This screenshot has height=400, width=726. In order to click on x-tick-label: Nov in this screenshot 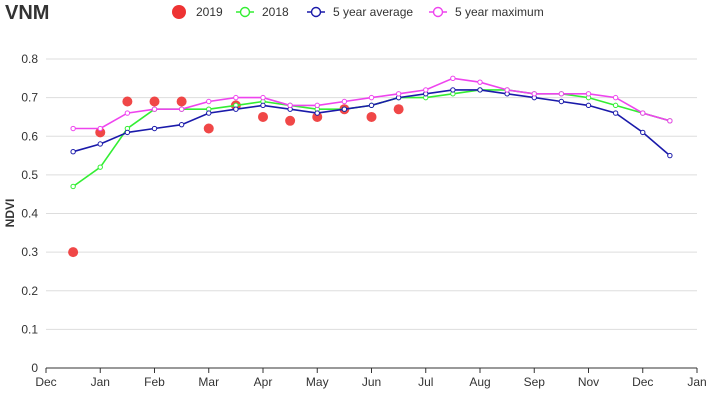, I will do `click(588, 382)`.